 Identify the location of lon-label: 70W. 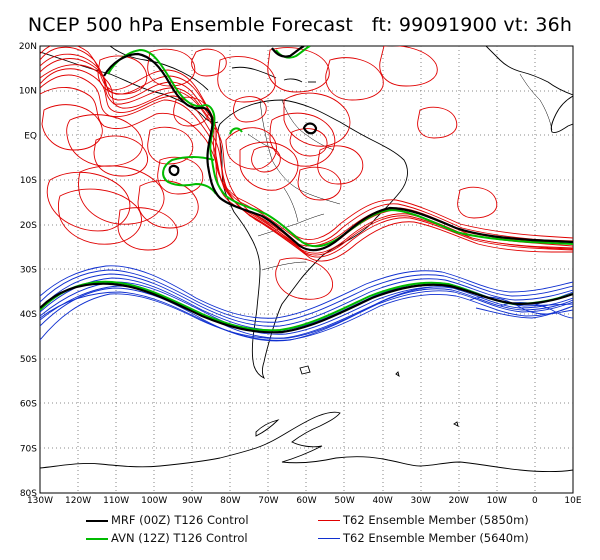
(268, 501).